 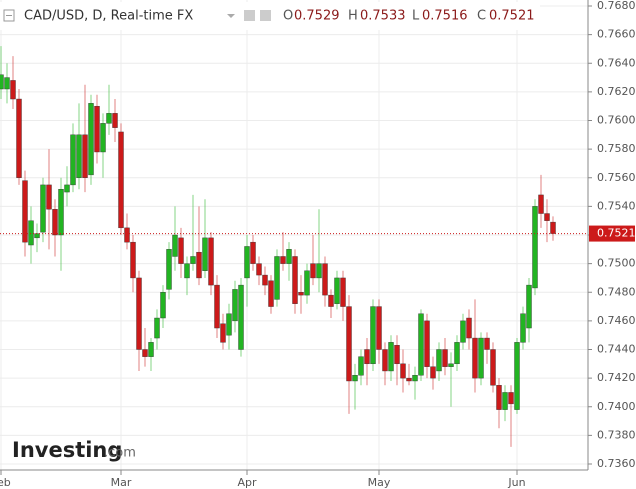 I want to click on y-tick-label: 0.7420, so click(x=616, y=377).